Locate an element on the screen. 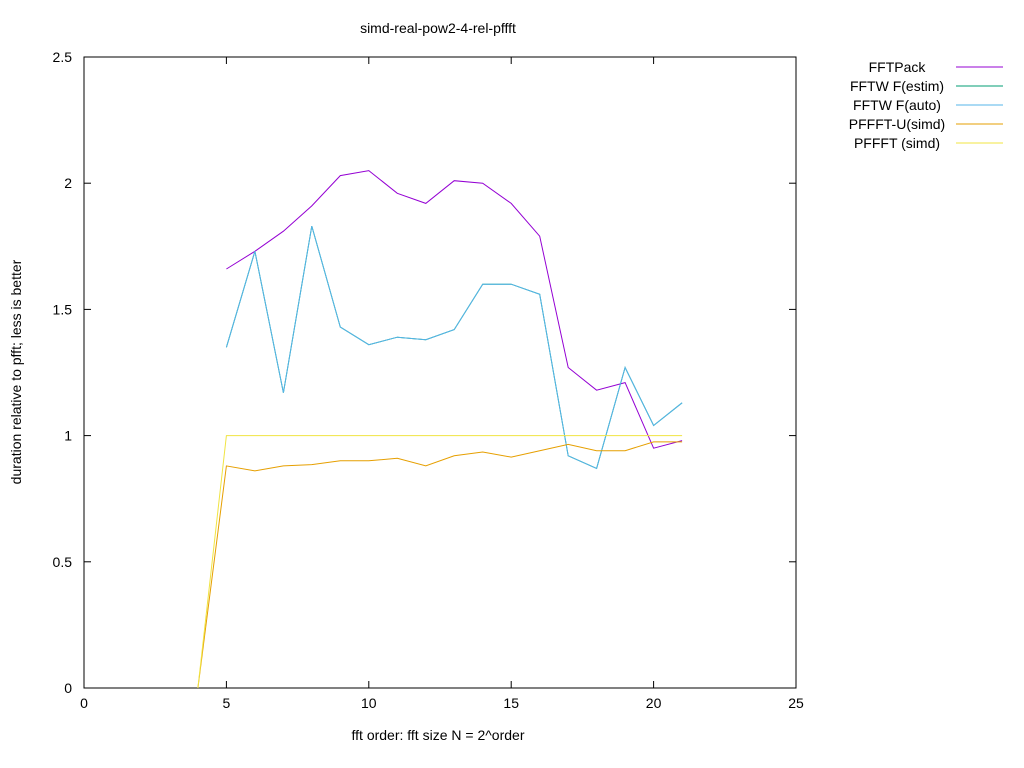 The image size is (1024, 768). legend-label: FFTW F(estim) is located at coordinates (897, 86).